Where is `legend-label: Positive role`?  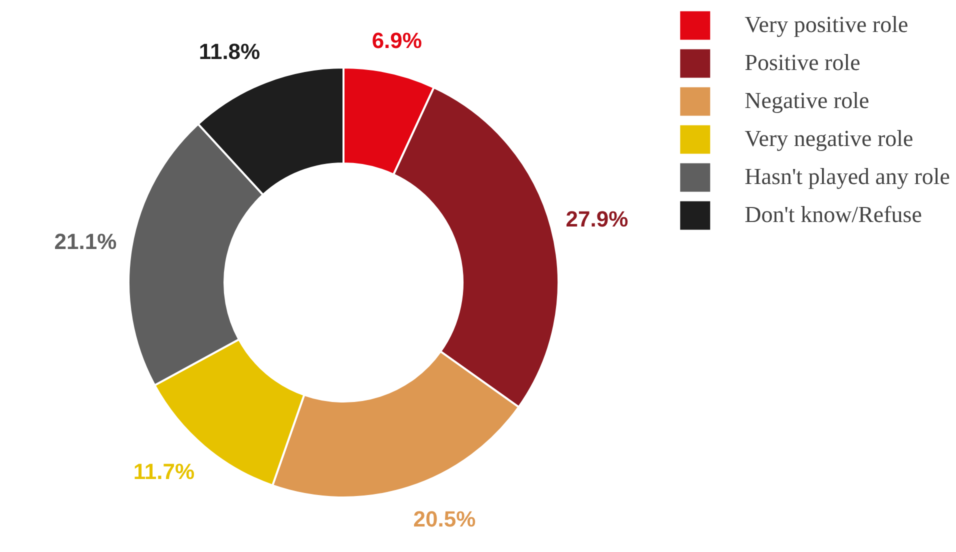
legend-label: Positive role is located at coordinates (802, 63).